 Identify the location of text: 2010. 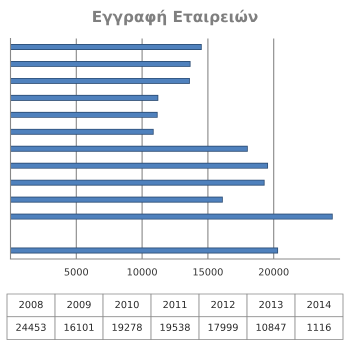
(127, 304).